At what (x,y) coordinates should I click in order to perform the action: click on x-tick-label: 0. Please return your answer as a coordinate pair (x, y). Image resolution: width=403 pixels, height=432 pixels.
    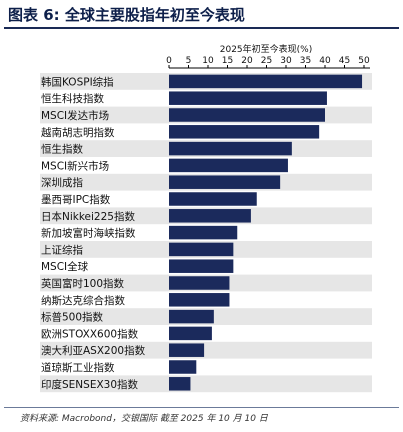
    Looking at the image, I should click on (169, 61).